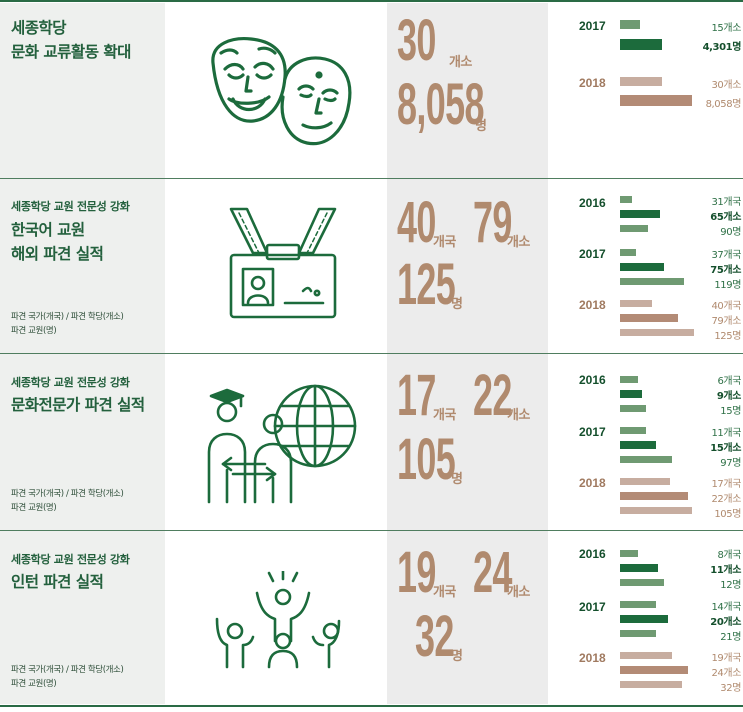 Image resolution: width=743 pixels, height=712 pixels. What do you see at coordinates (726, 499) in the screenshot?
I see `bar-value-label: 22개소` at bounding box center [726, 499].